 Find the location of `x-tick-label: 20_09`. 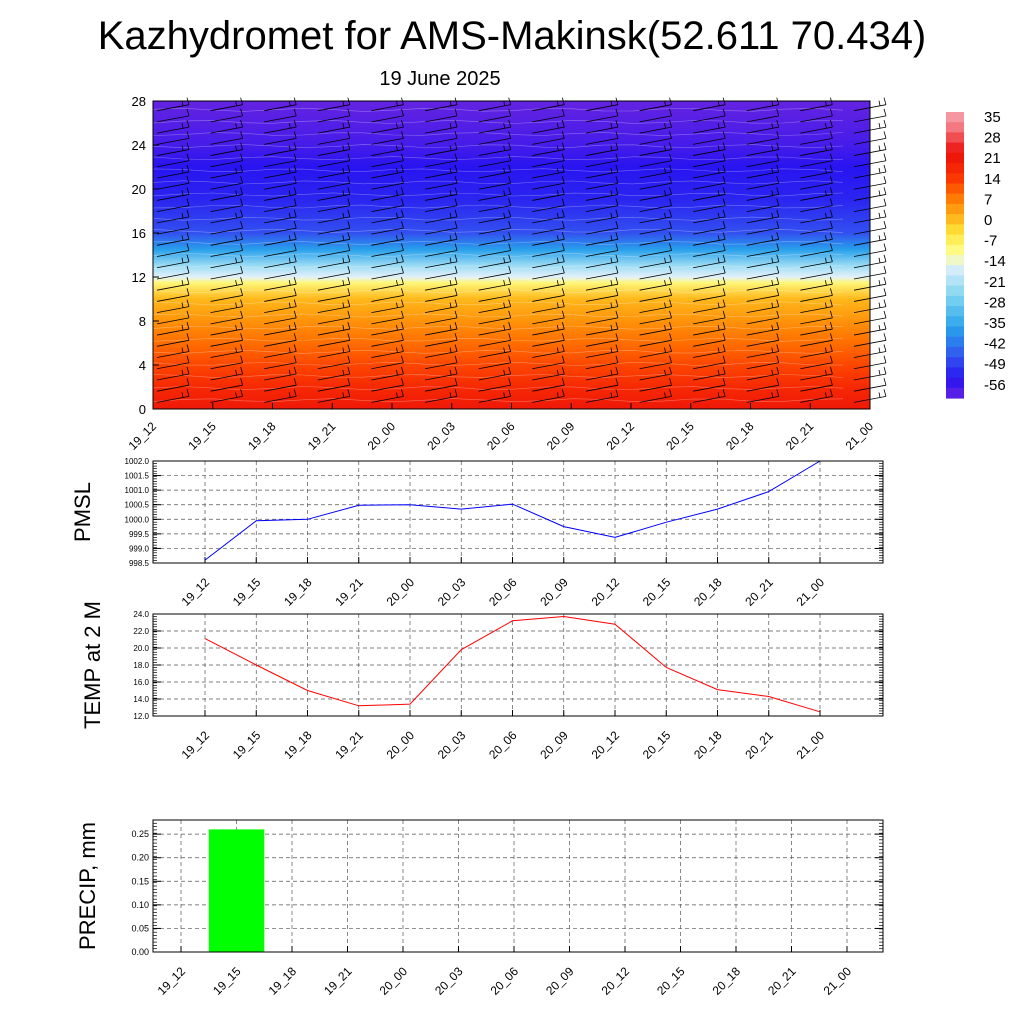

x-tick-label: 20_09 is located at coordinates (554, 592).